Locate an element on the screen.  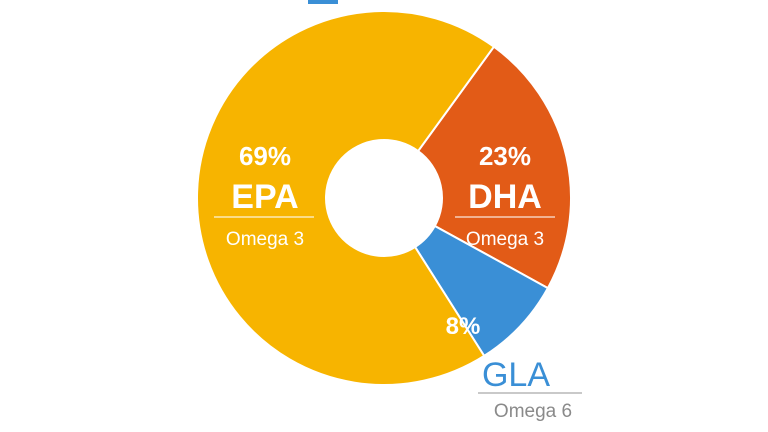
gla-value-label: 8% is located at coordinates (463, 326).